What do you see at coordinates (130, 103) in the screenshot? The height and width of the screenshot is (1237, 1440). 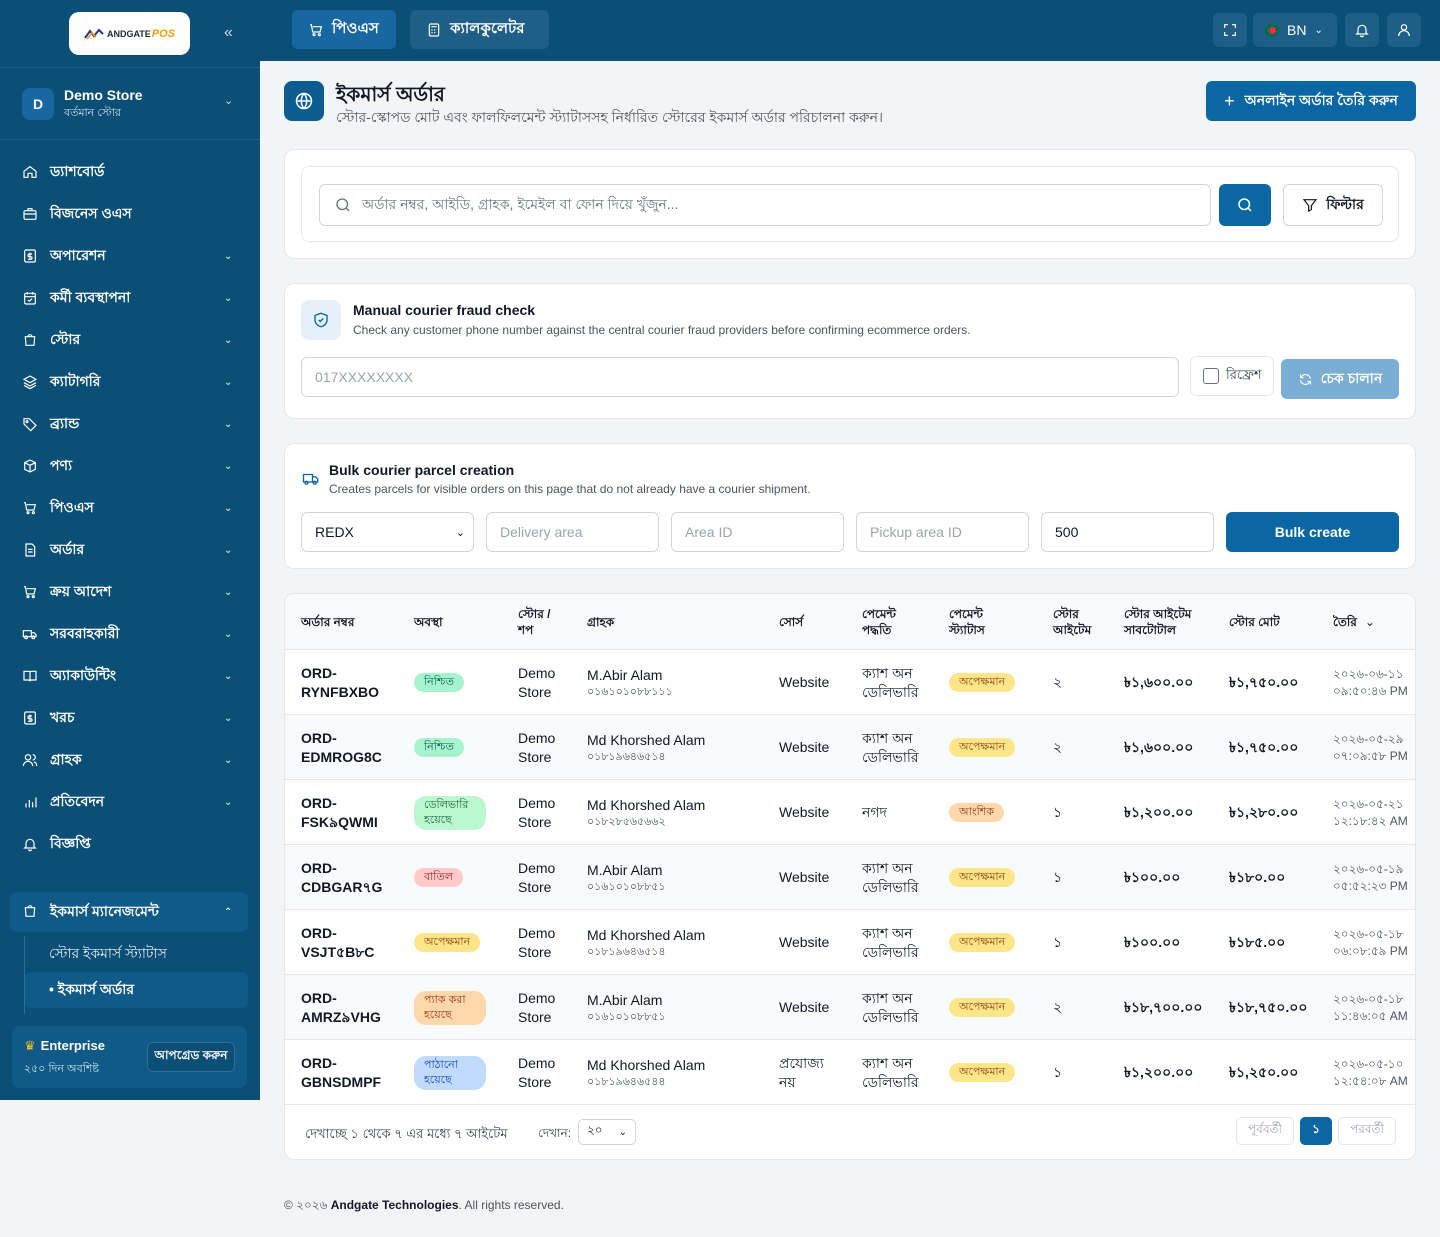 I see `store-selector: D Demo Store বর্তমান স্টোর ⌄` at bounding box center [130, 103].